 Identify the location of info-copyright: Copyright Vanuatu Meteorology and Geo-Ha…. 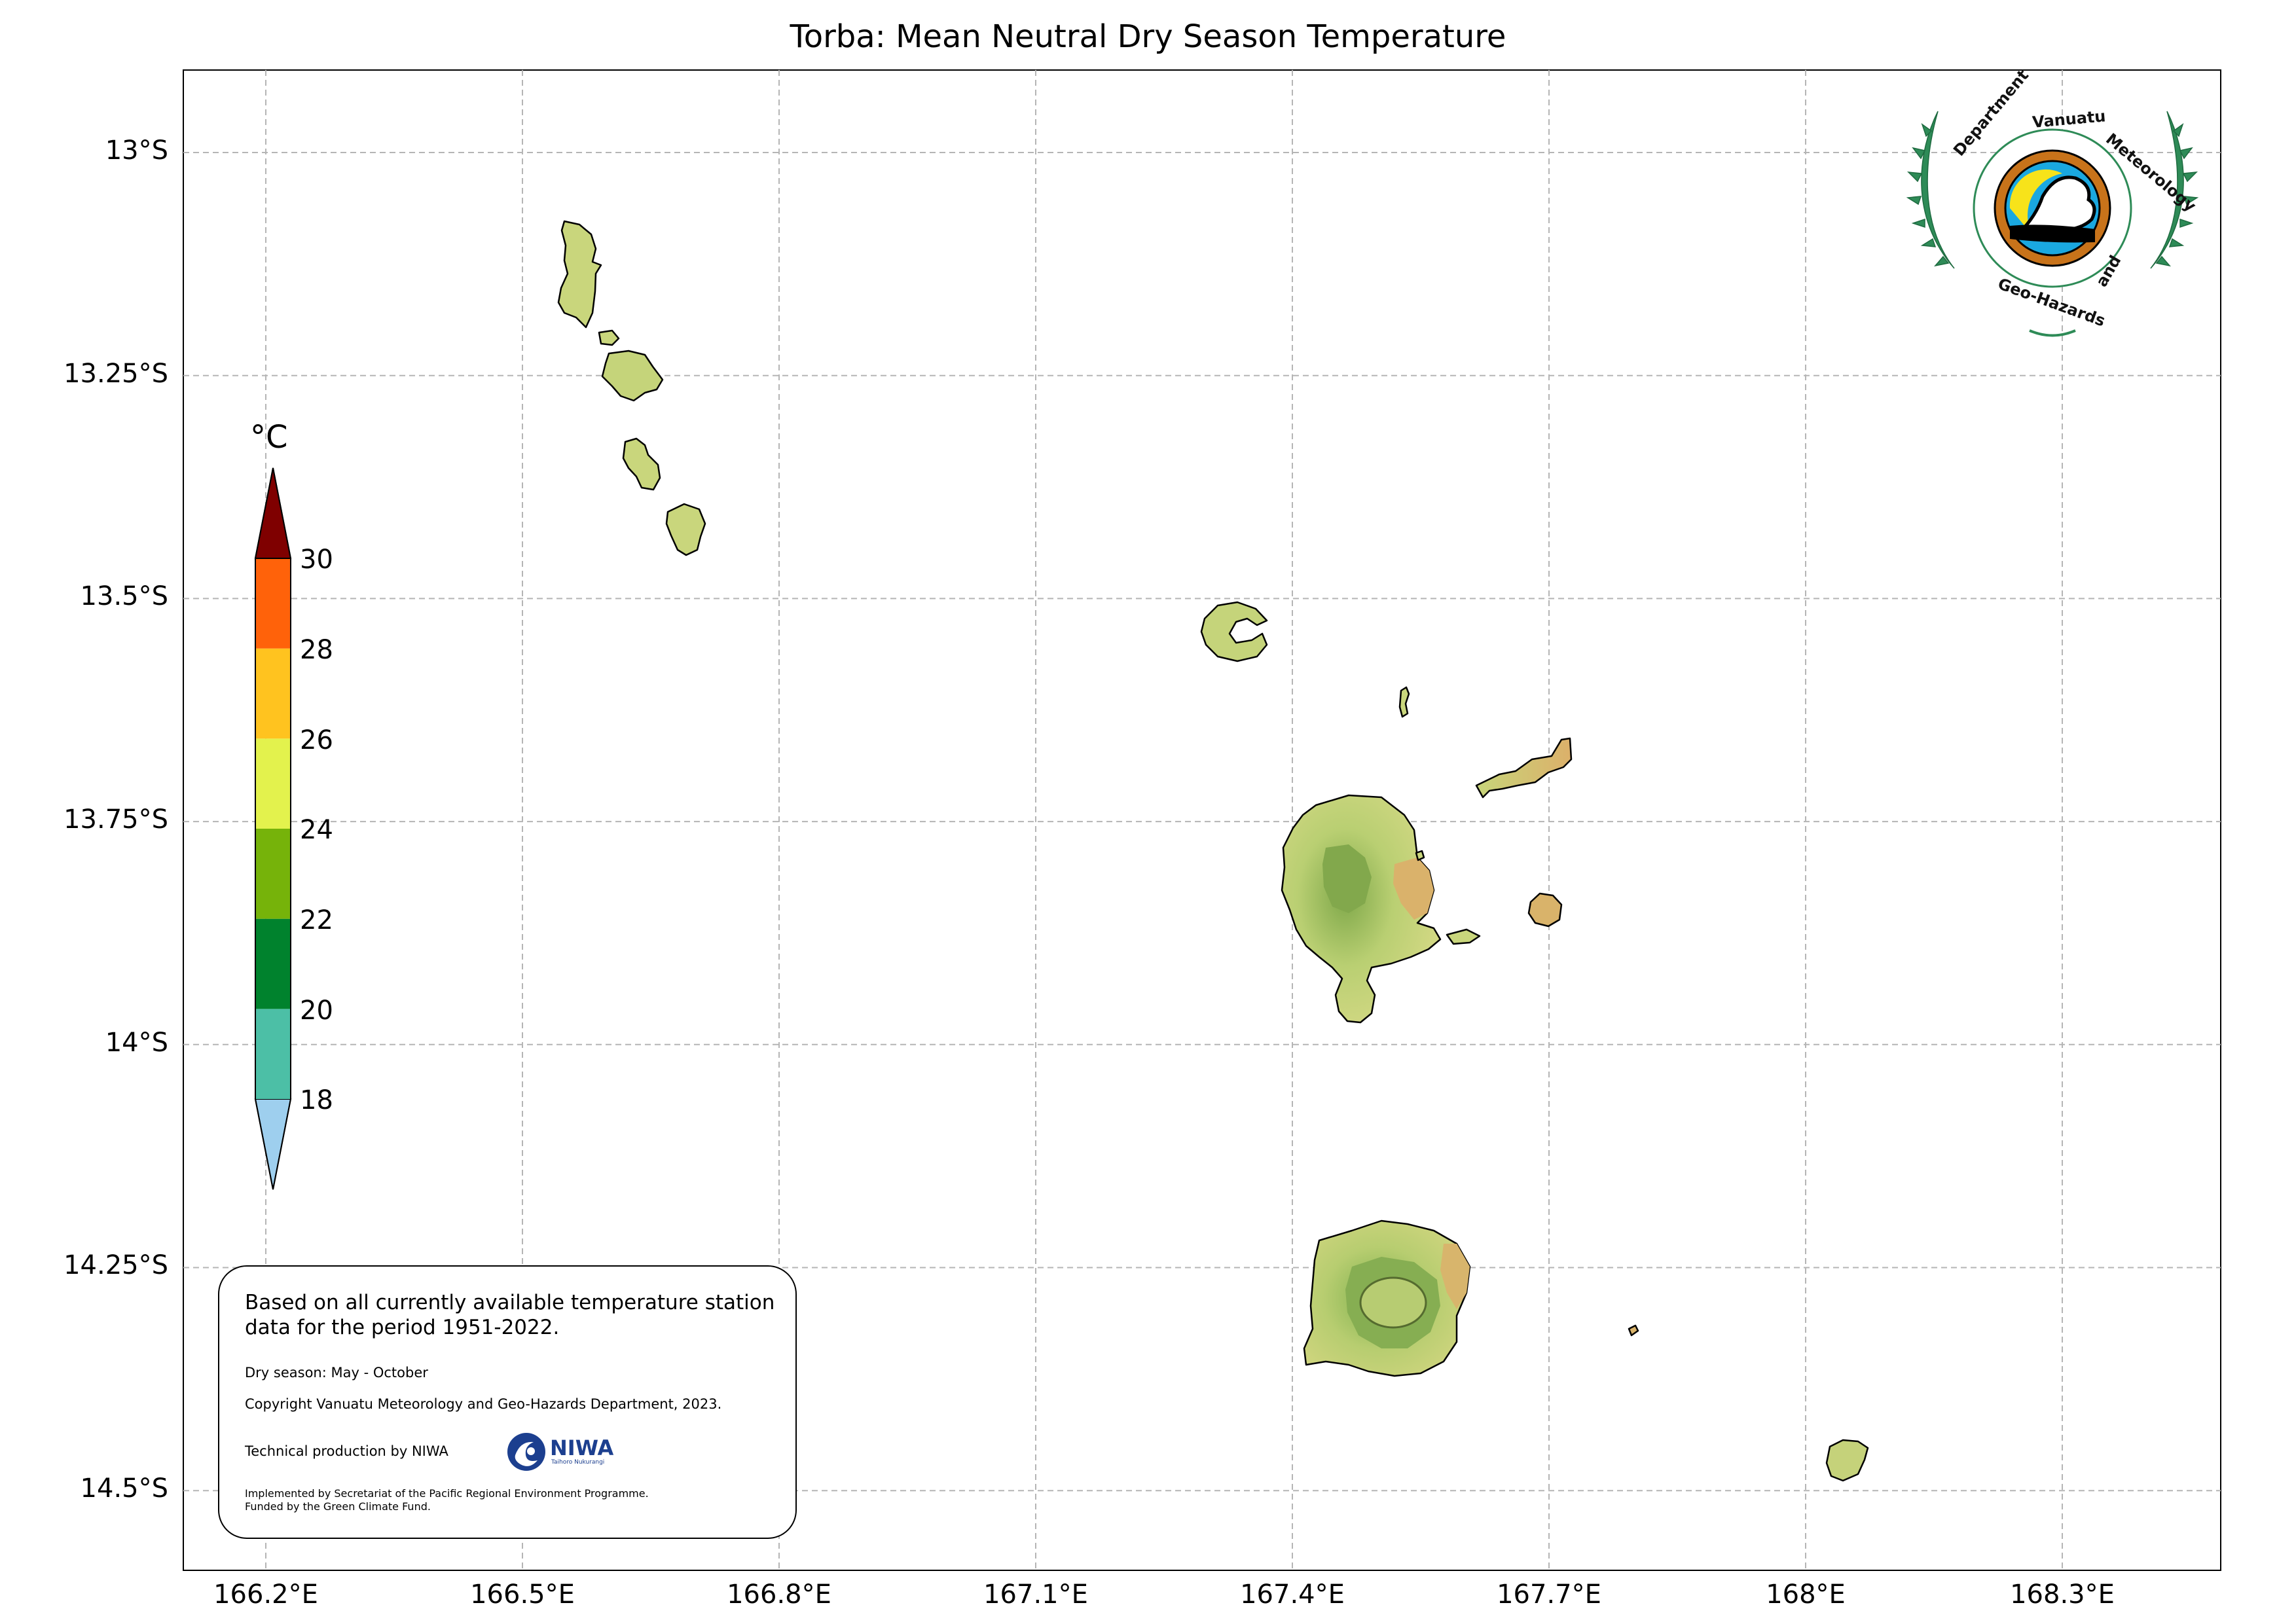
(483, 1404).